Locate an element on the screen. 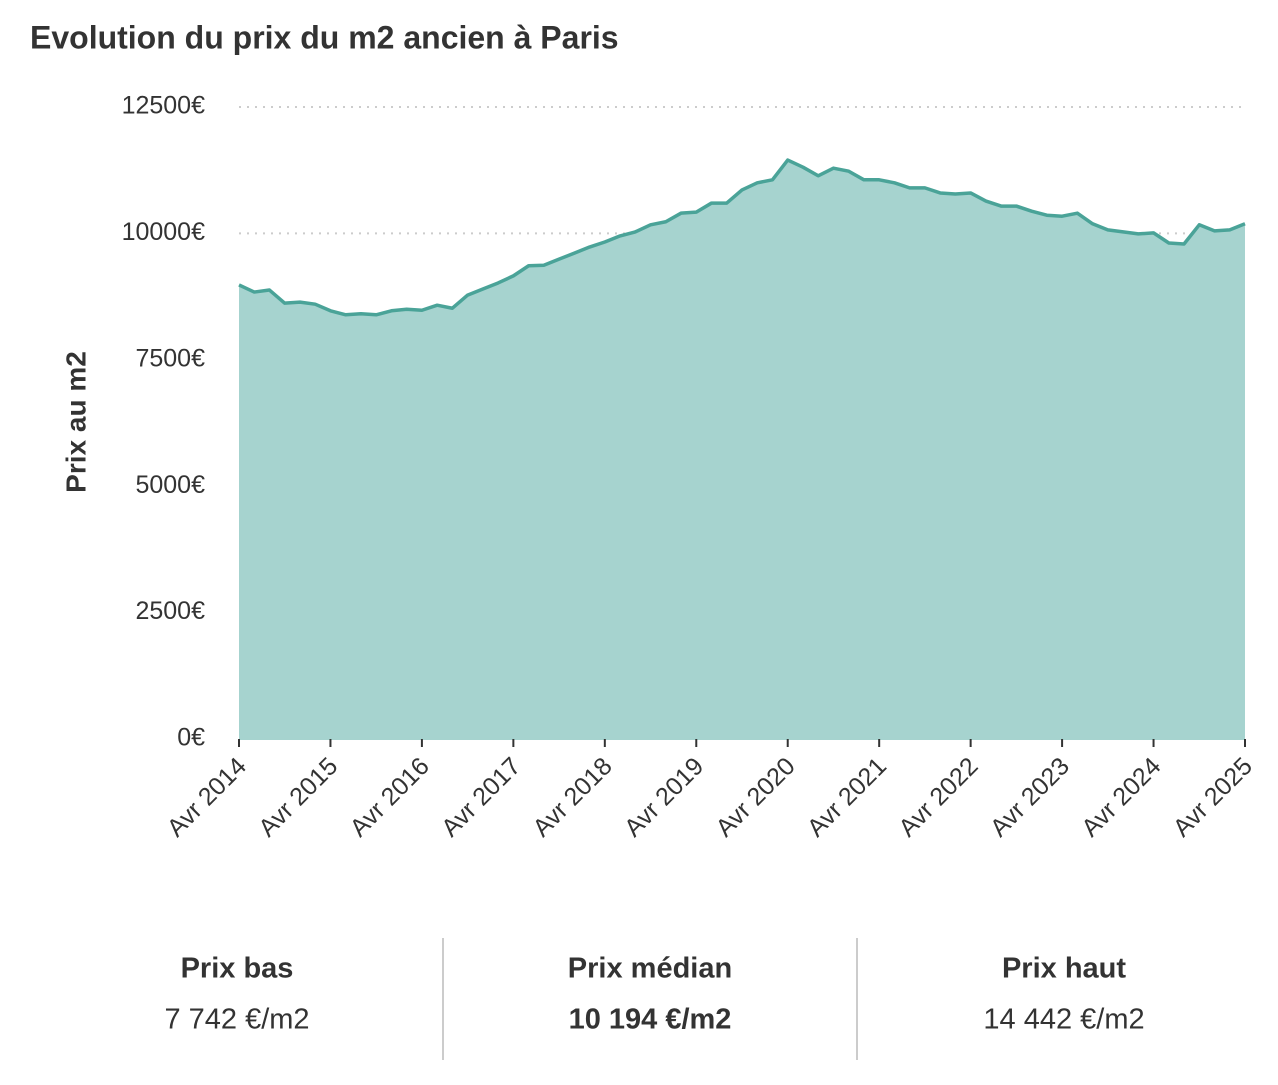 This screenshot has height=1085, width=1278. x-tick-label: Avr 2020 is located at coordinates (755, 797).